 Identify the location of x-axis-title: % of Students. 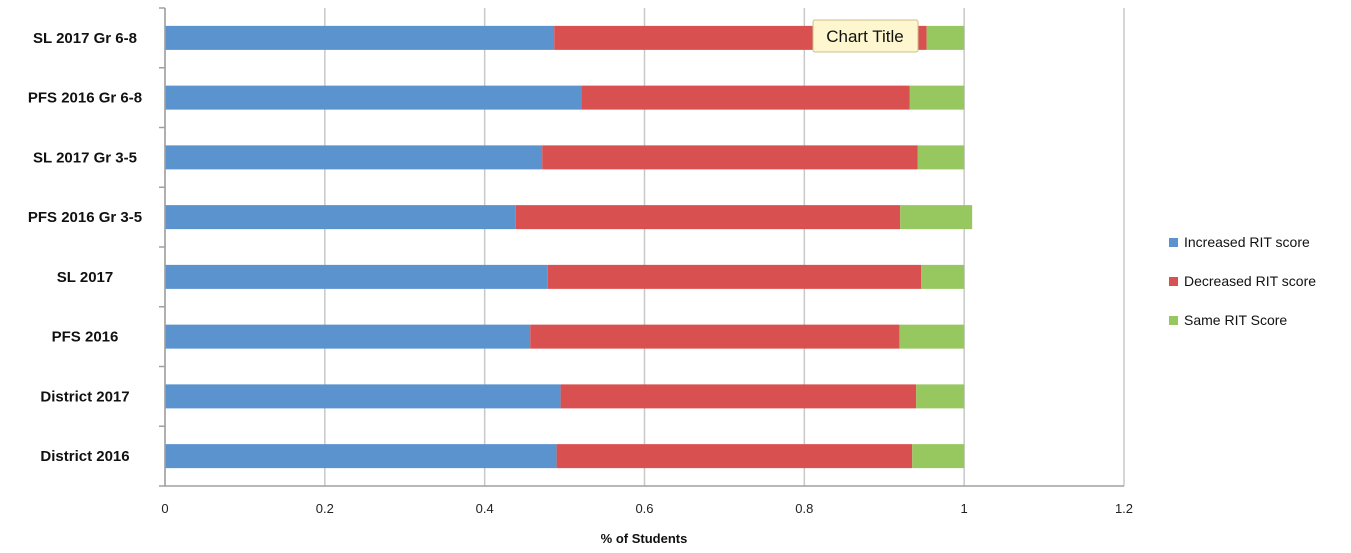
(644, 538).